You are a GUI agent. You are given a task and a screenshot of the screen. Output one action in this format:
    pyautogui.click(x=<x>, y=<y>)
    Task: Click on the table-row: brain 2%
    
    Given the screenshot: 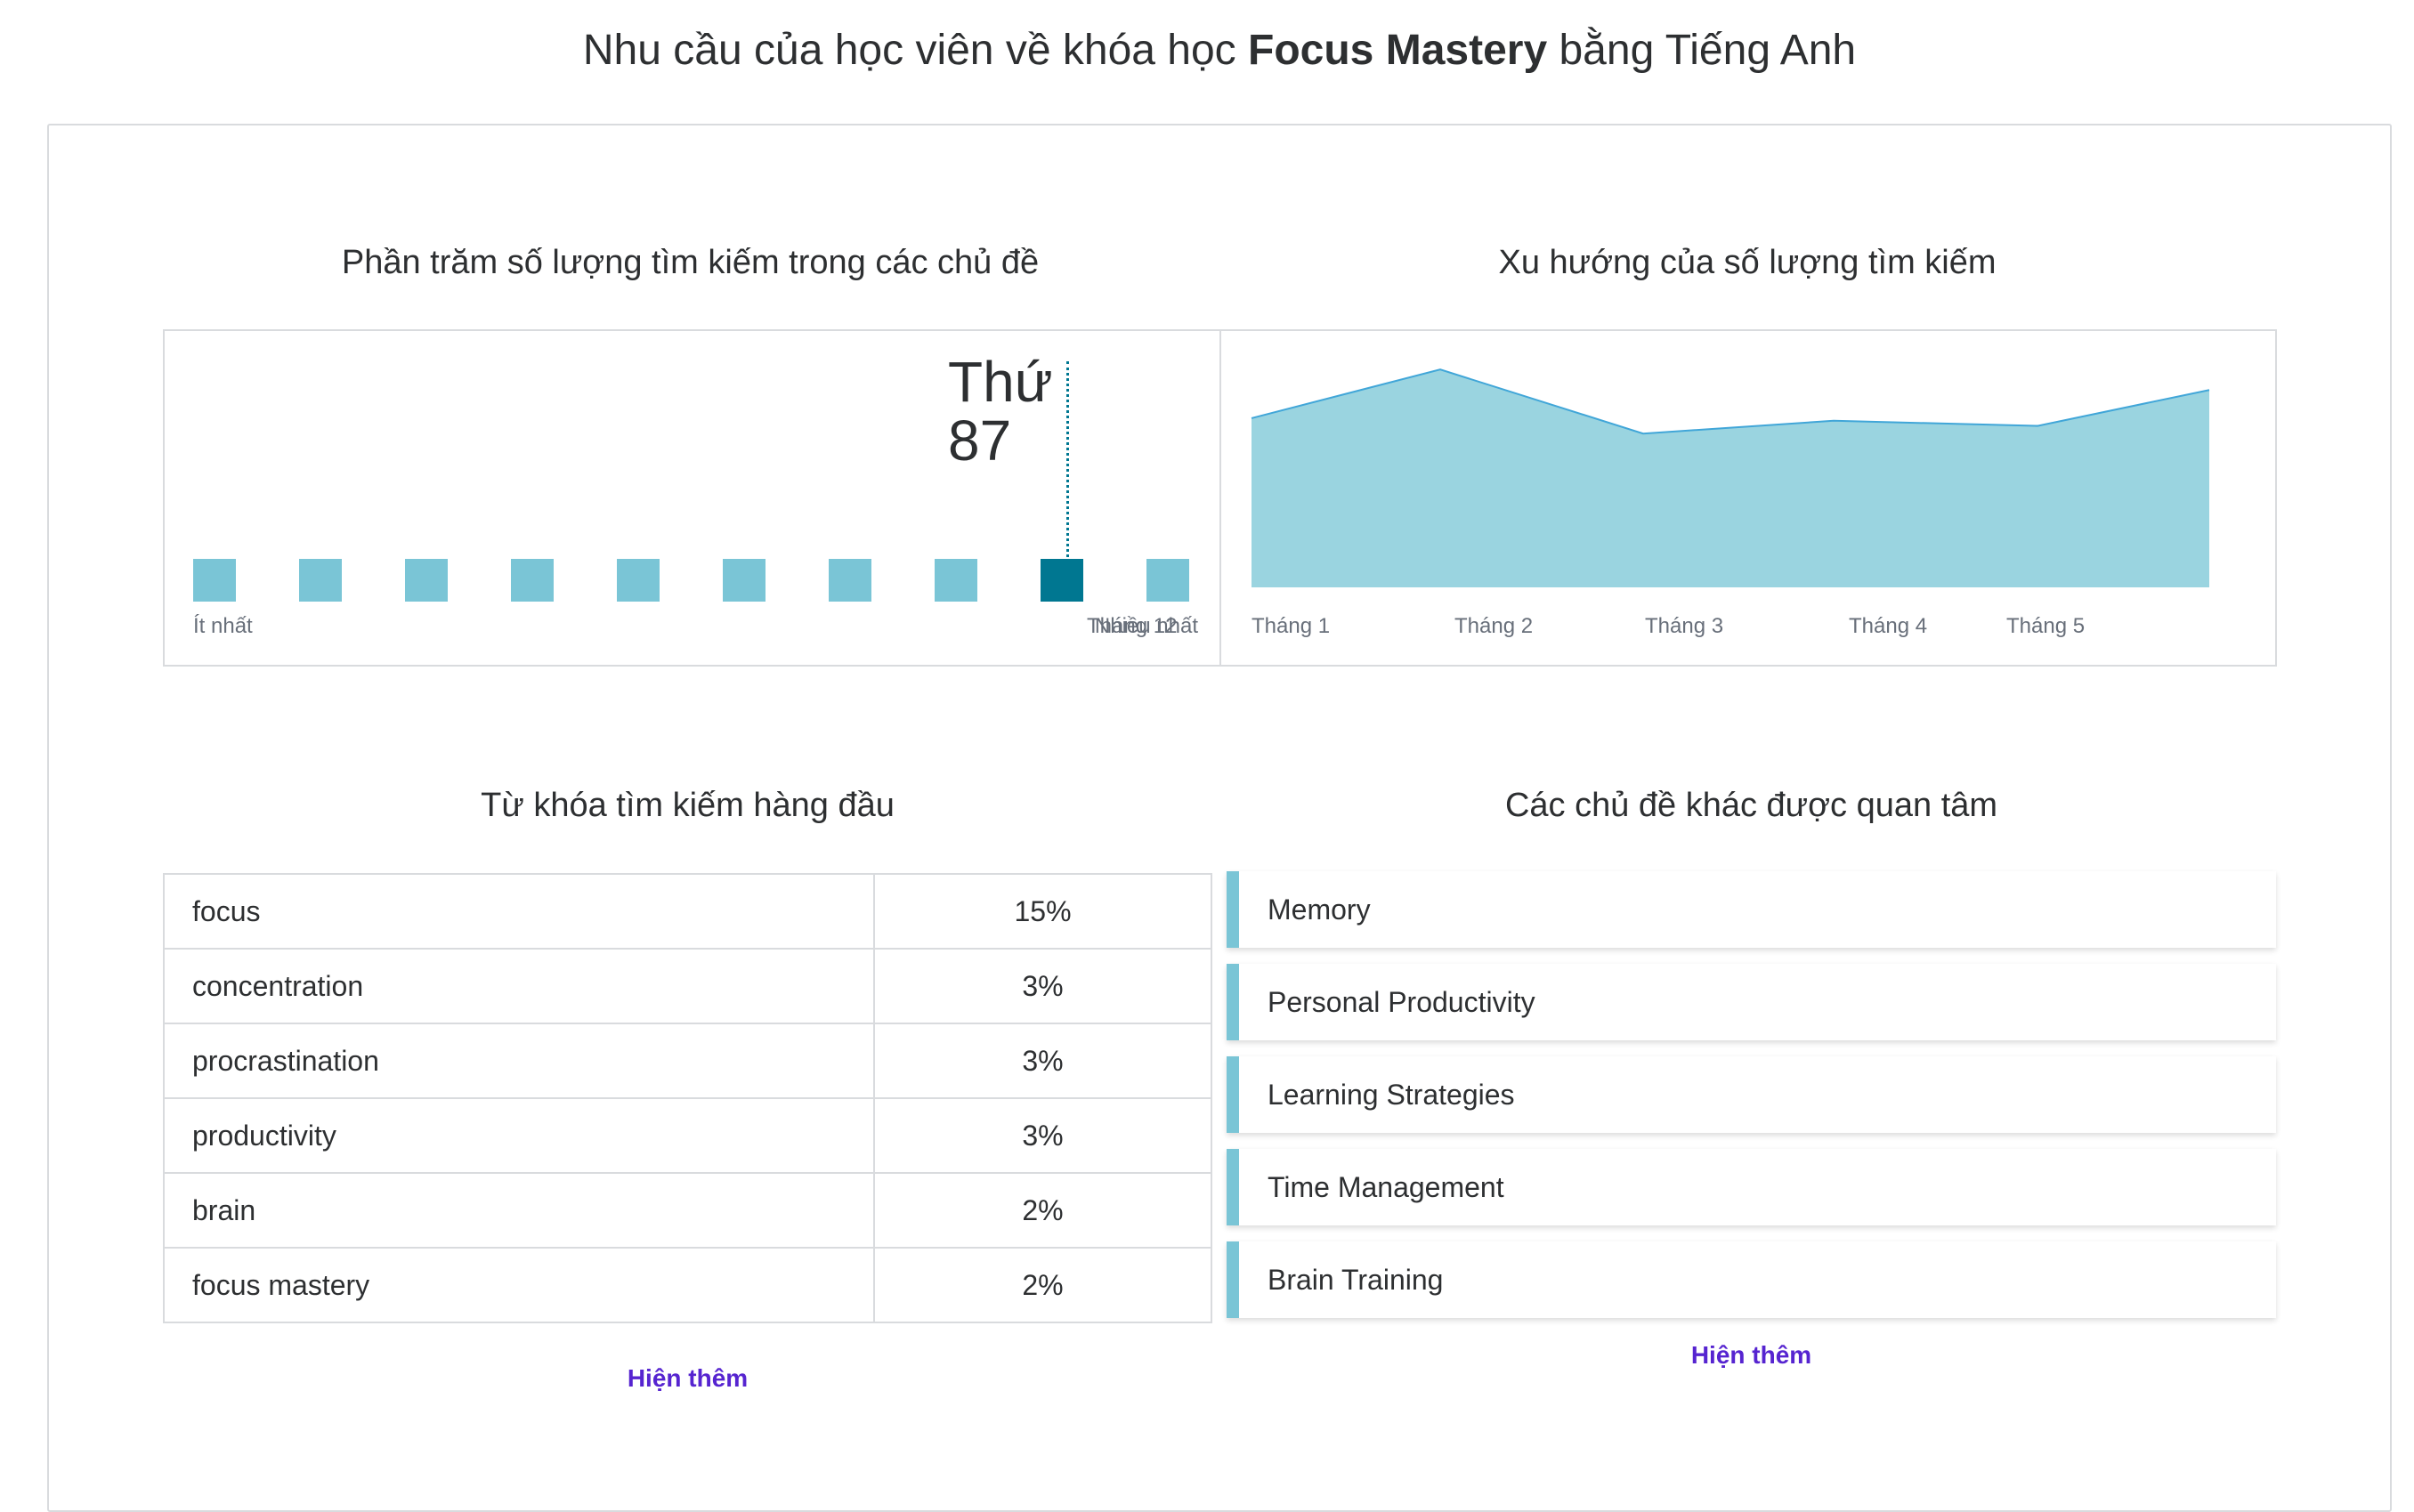 What is the action you would take?
    pyautogui.click(x=688, y=1210)
    